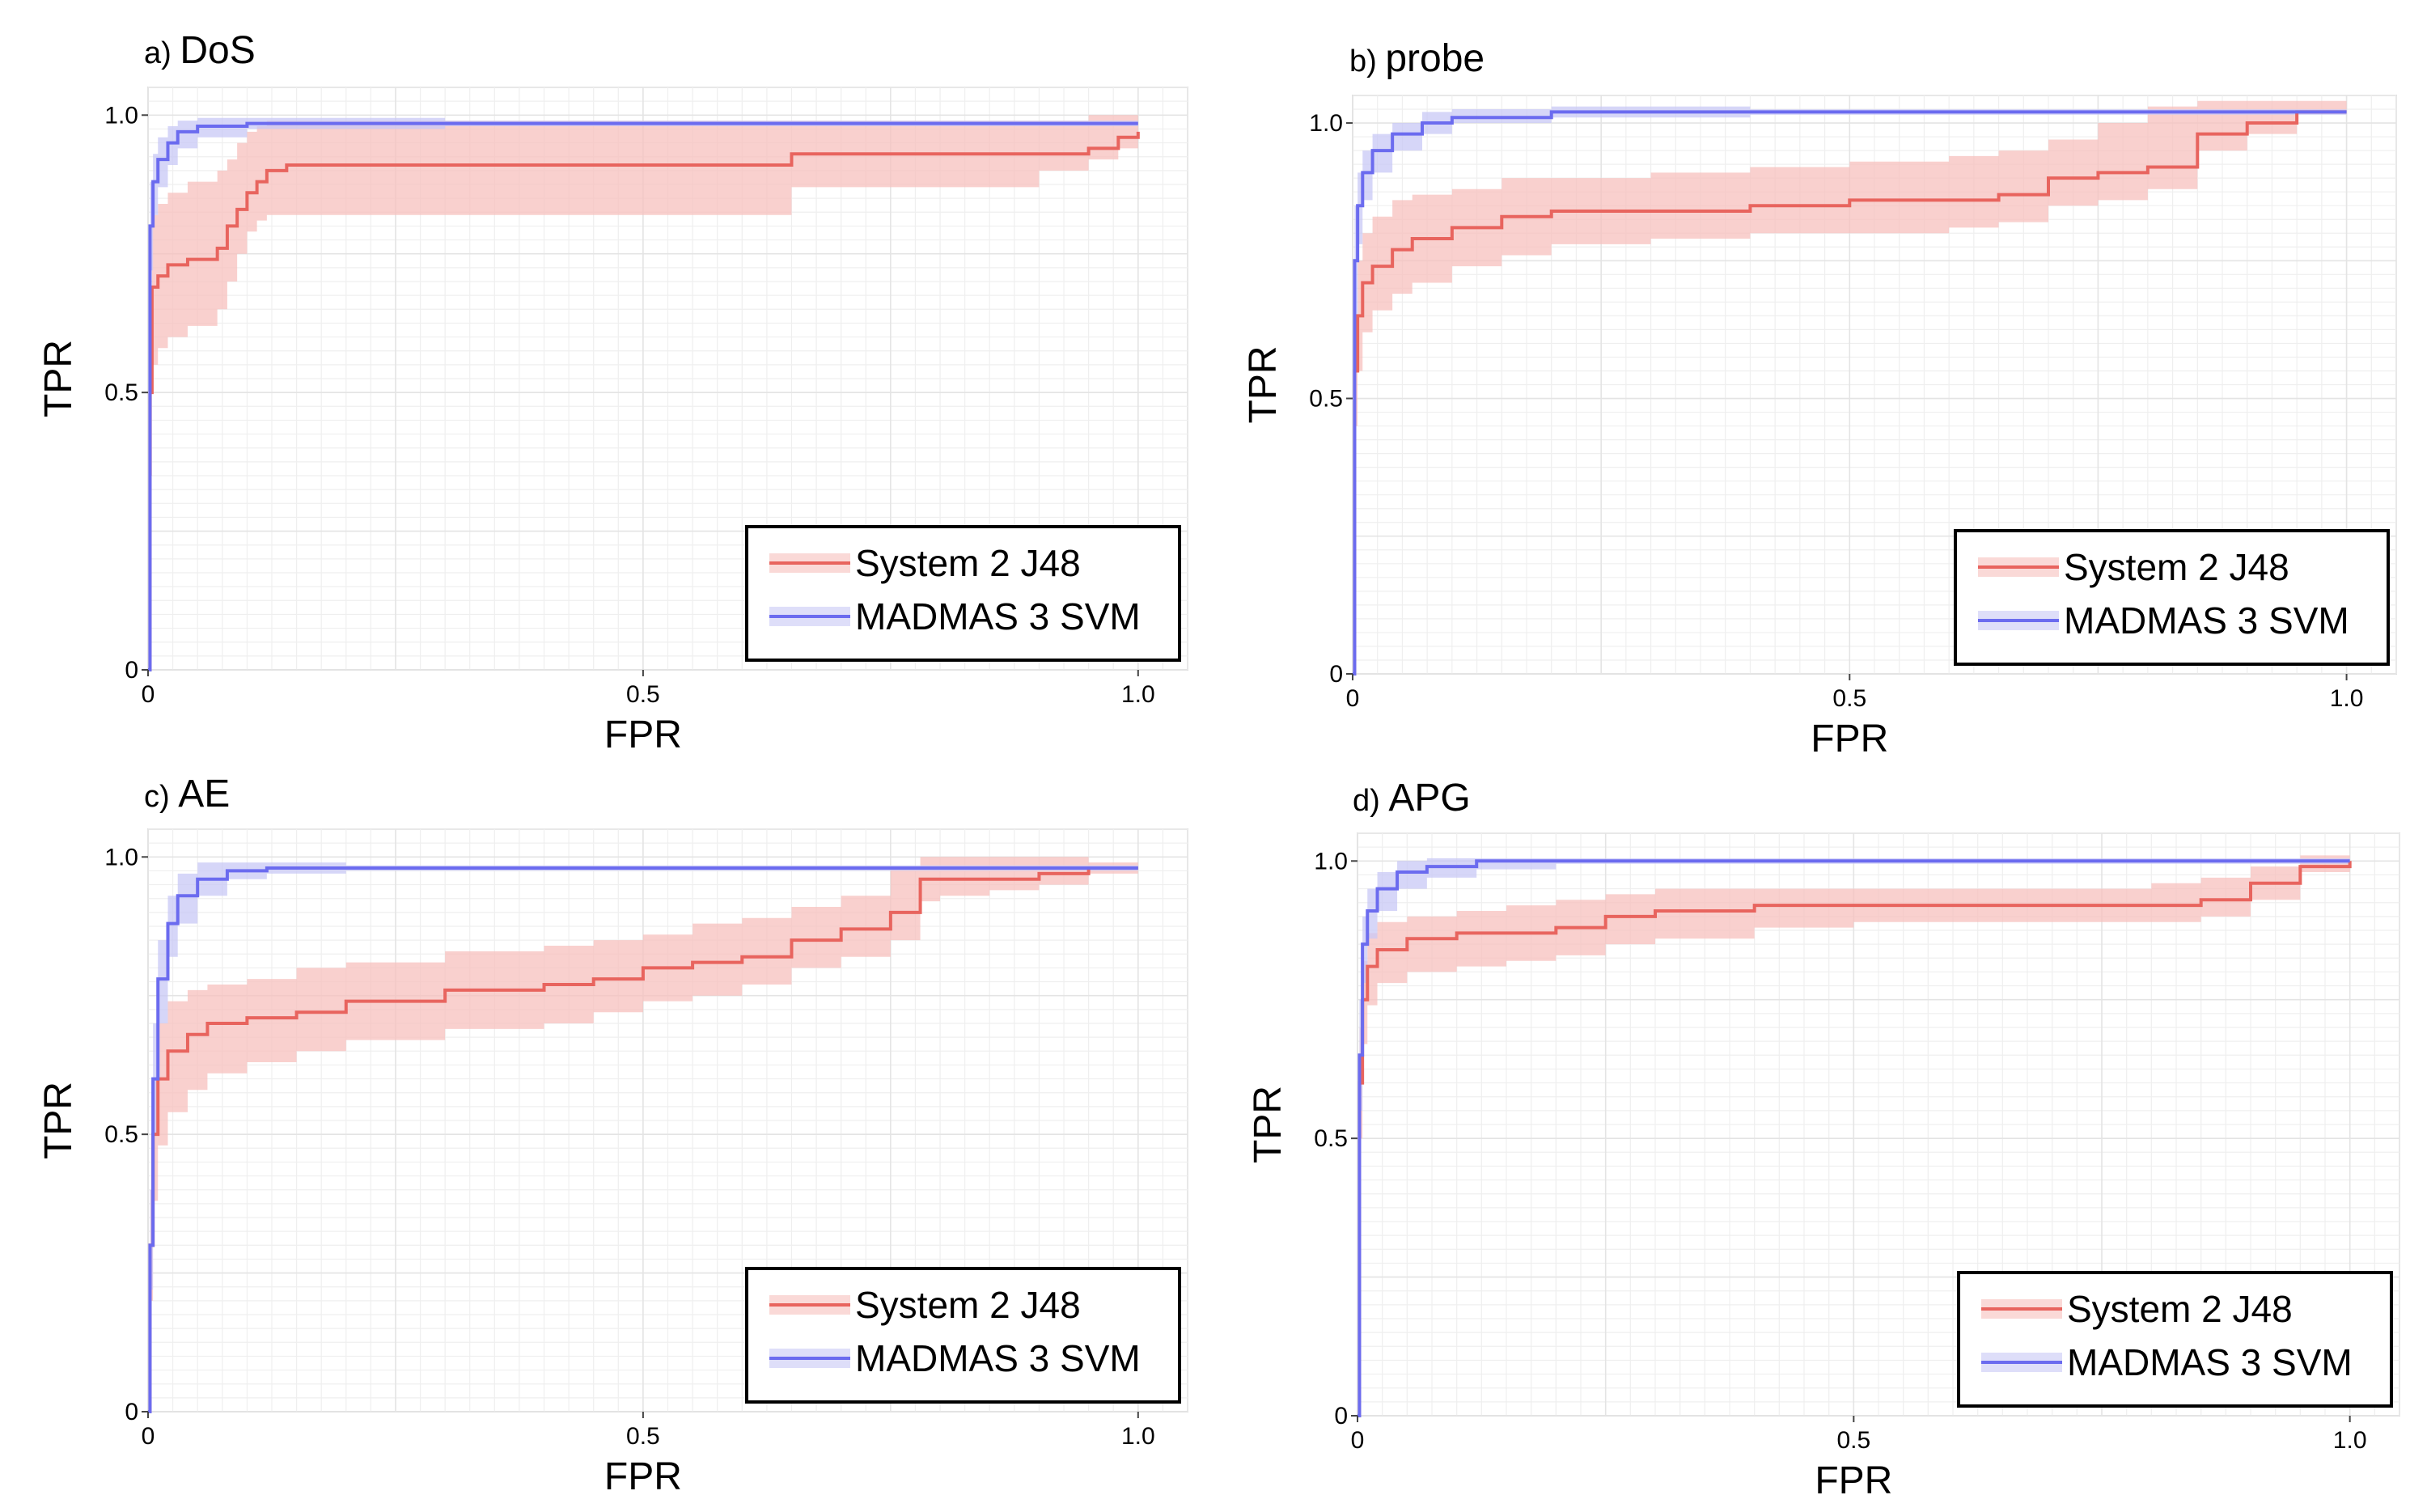  What do you see at coordinates (1435, 58) in the screenshot?
I see `panel-name: probe` at bounding box center [1435, 58].